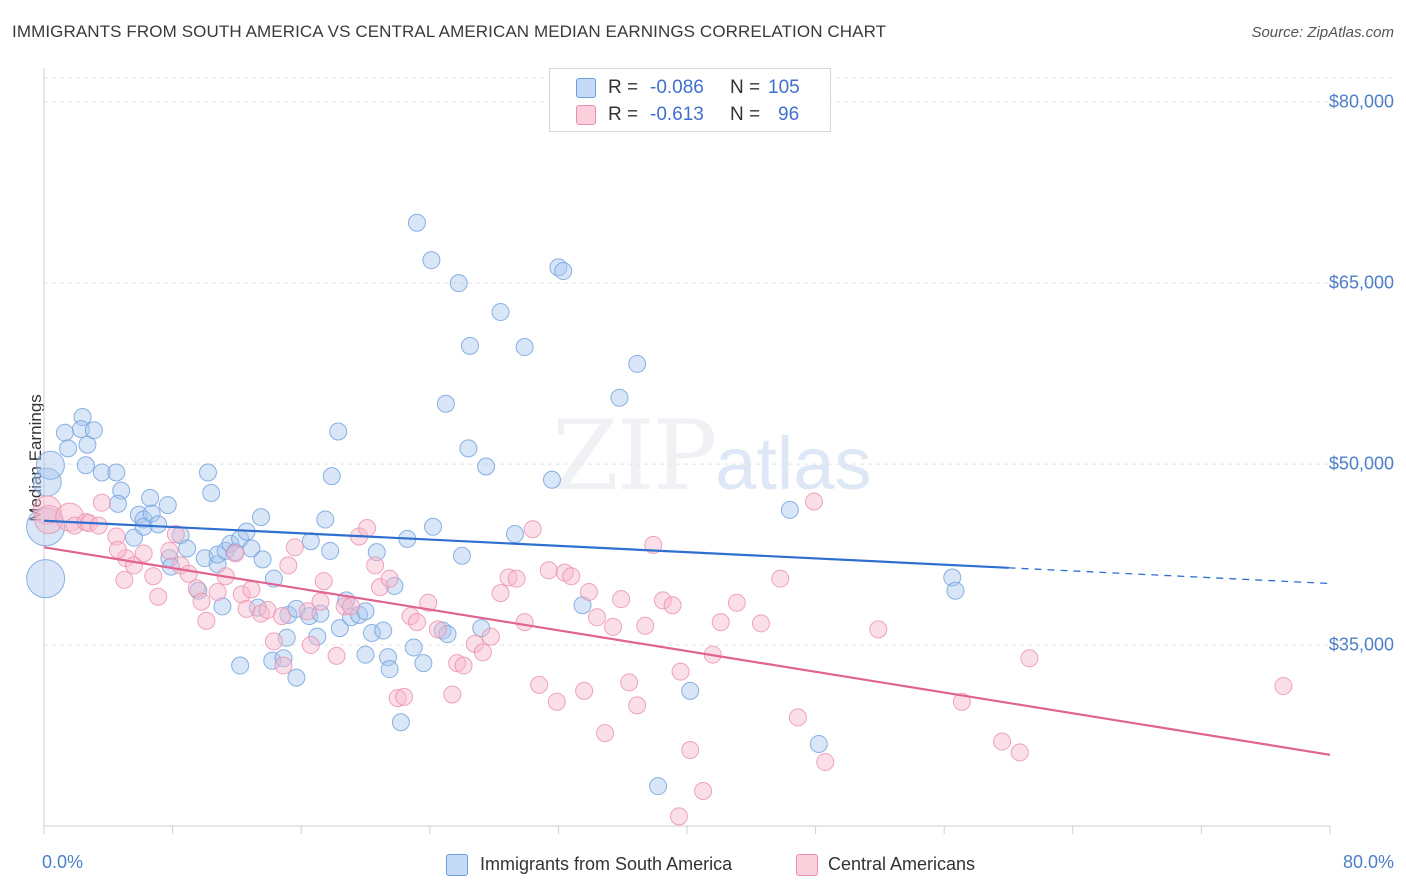 This screenshot has height=892, width=1406. I want to click on zipatlas-watermark: ZIPatlas, so click(712, 456).